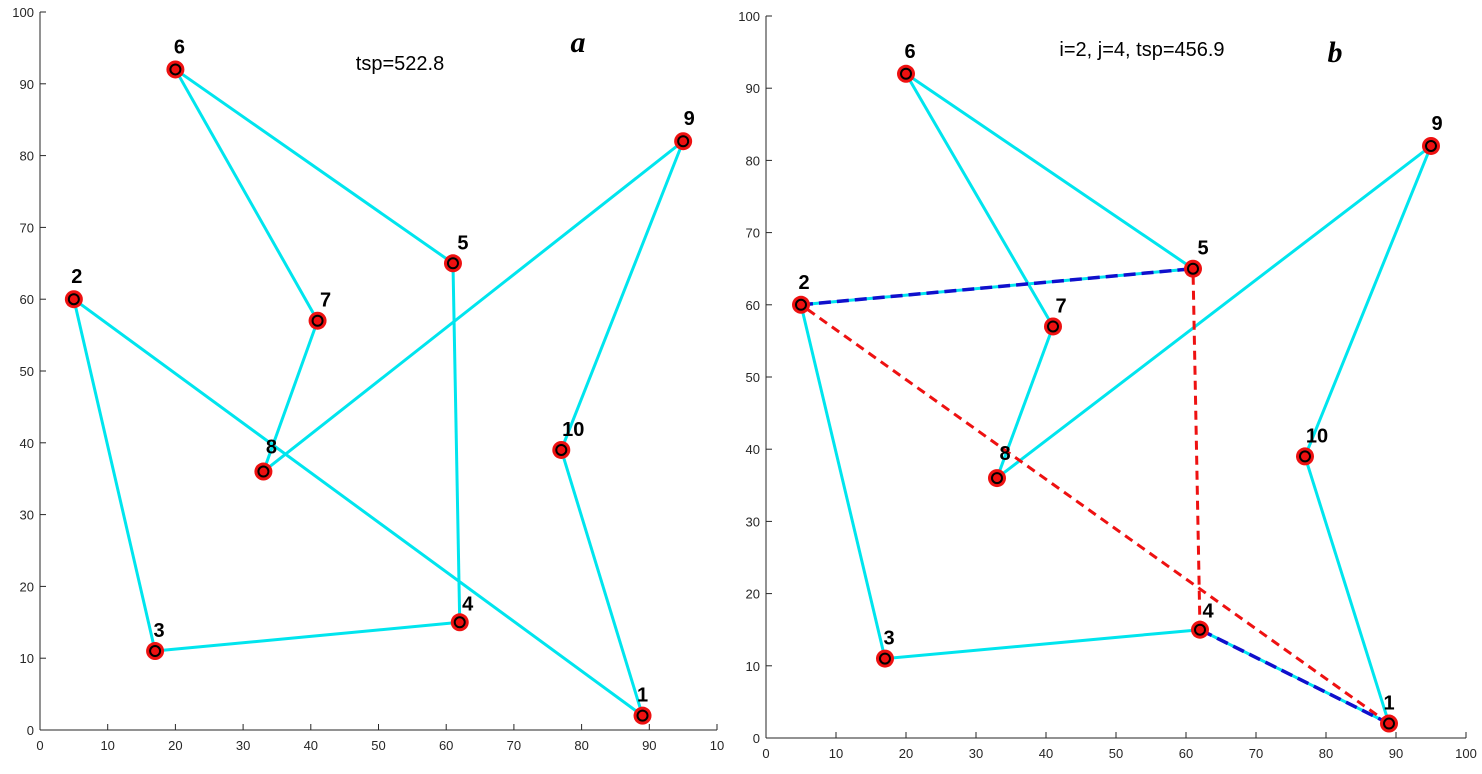  What do you see at coordinates (717, 745) in the screenshot?
I see `a-x-tick-label: 10` at bounding box center [717, 745].